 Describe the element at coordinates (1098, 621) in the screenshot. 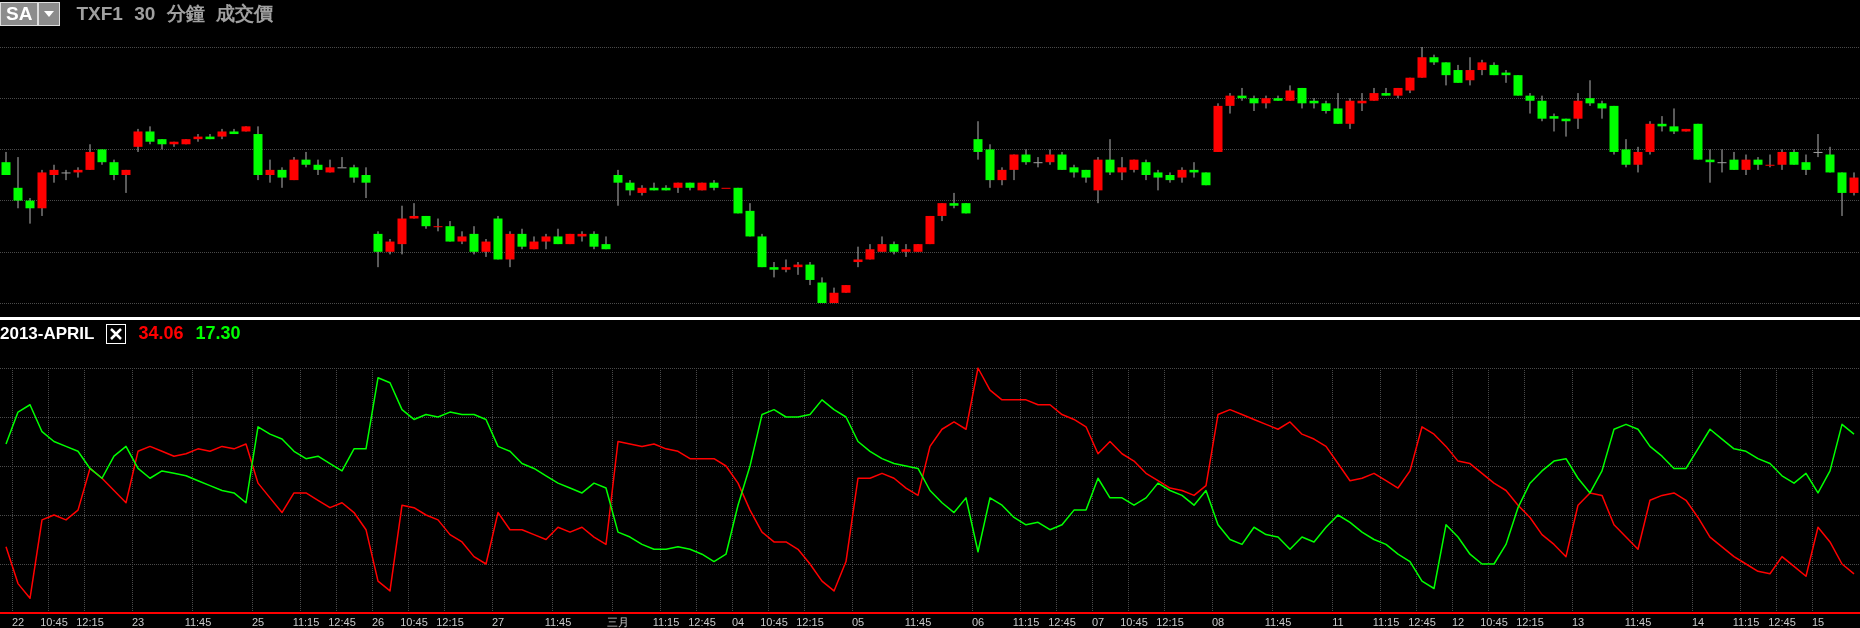

I see `x-tick-label: 07` at that location.